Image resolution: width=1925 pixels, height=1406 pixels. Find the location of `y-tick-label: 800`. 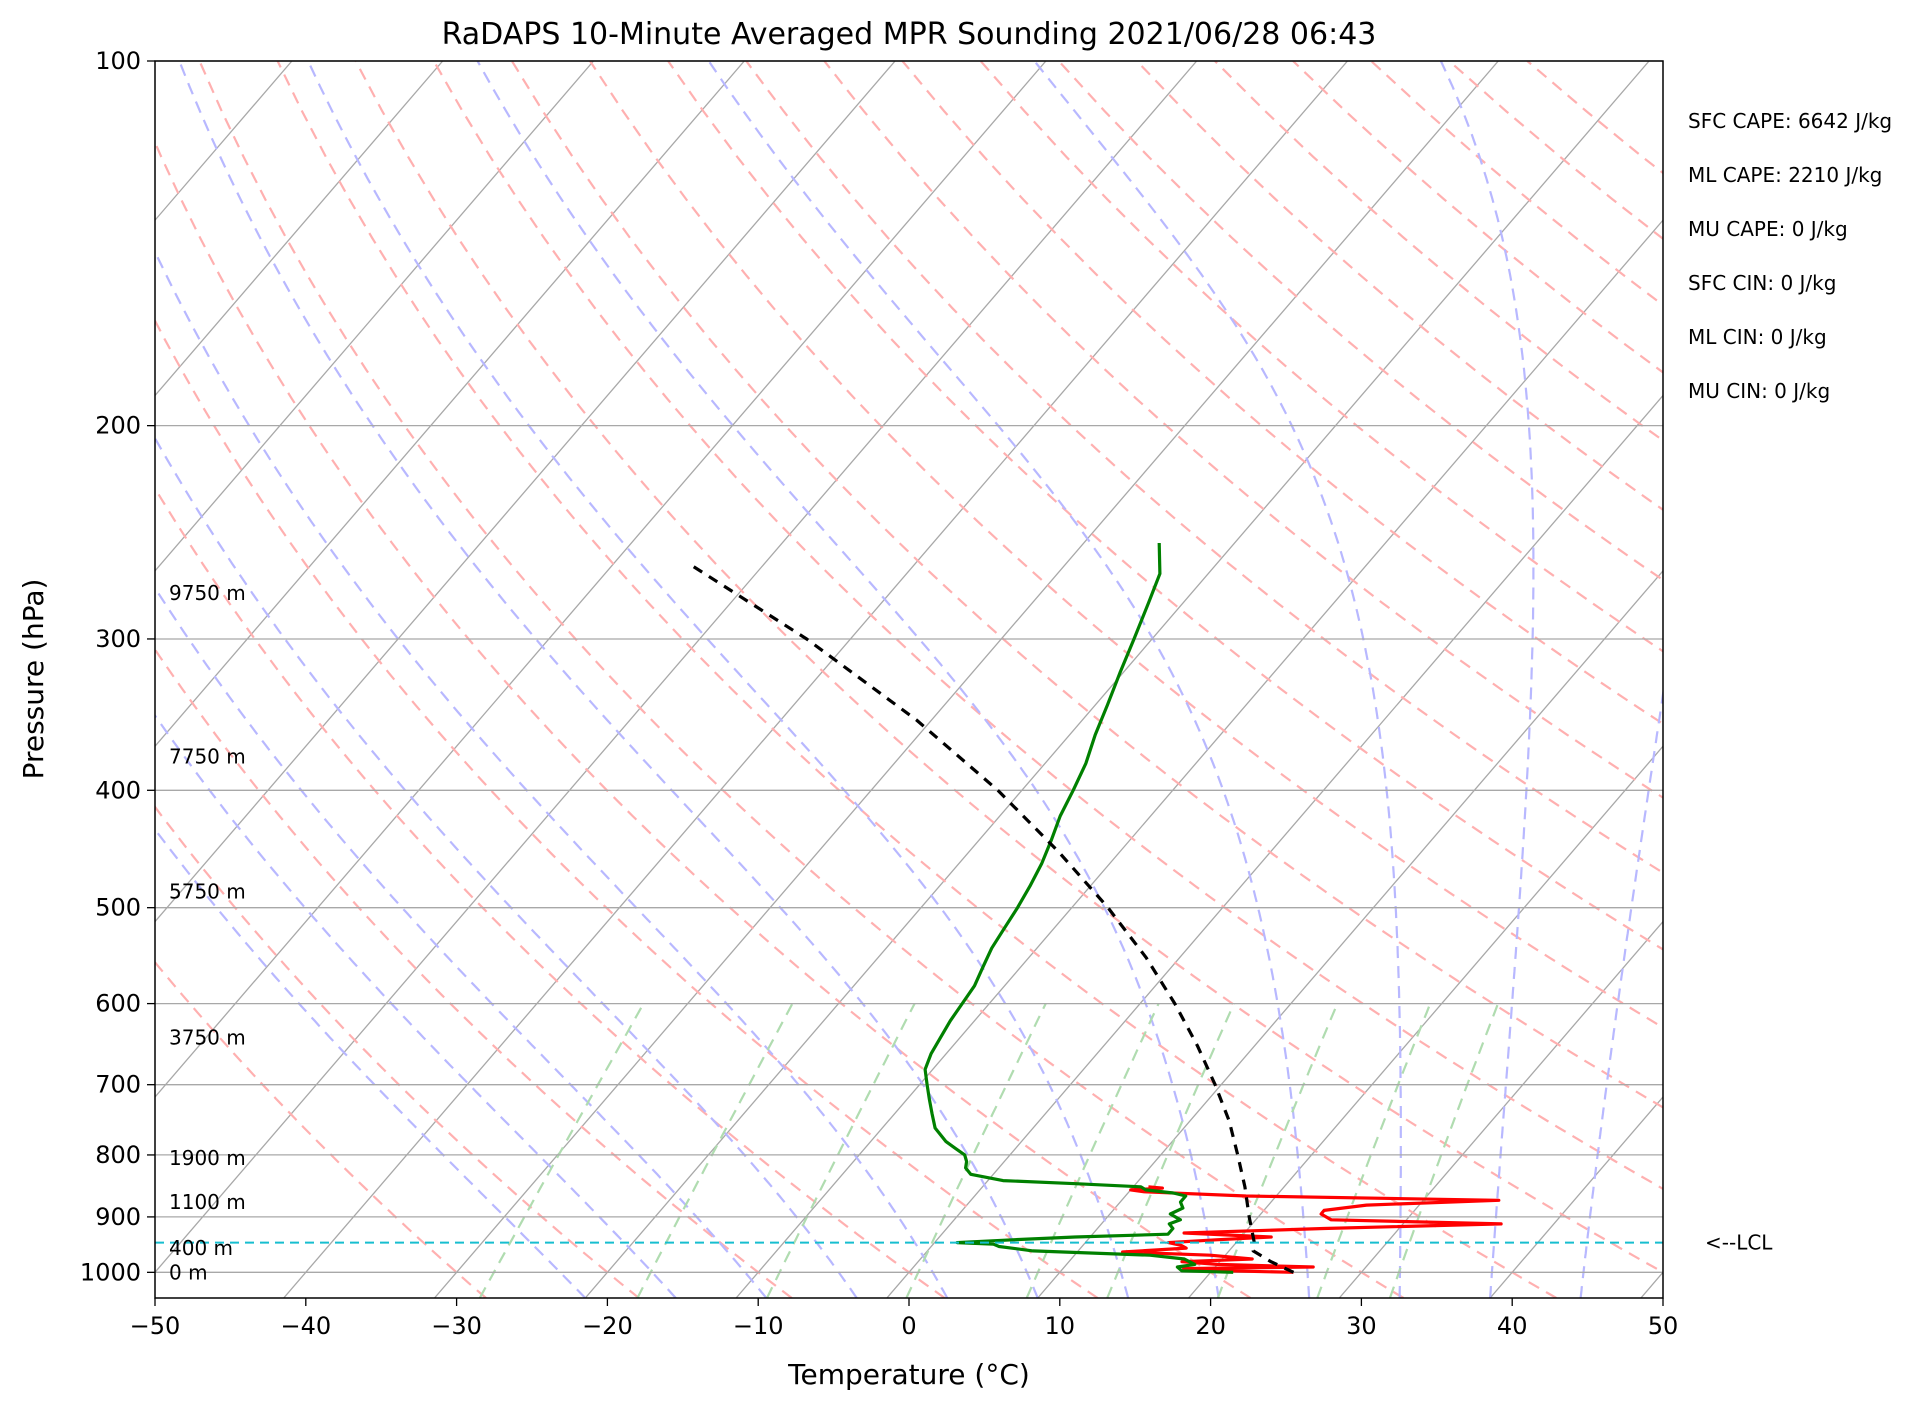

y-tick-label: 800 is located at coordinates (118, 1155).